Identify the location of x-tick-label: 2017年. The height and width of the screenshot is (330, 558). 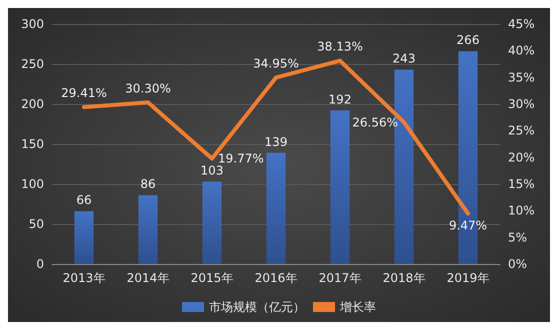
(340, 278).